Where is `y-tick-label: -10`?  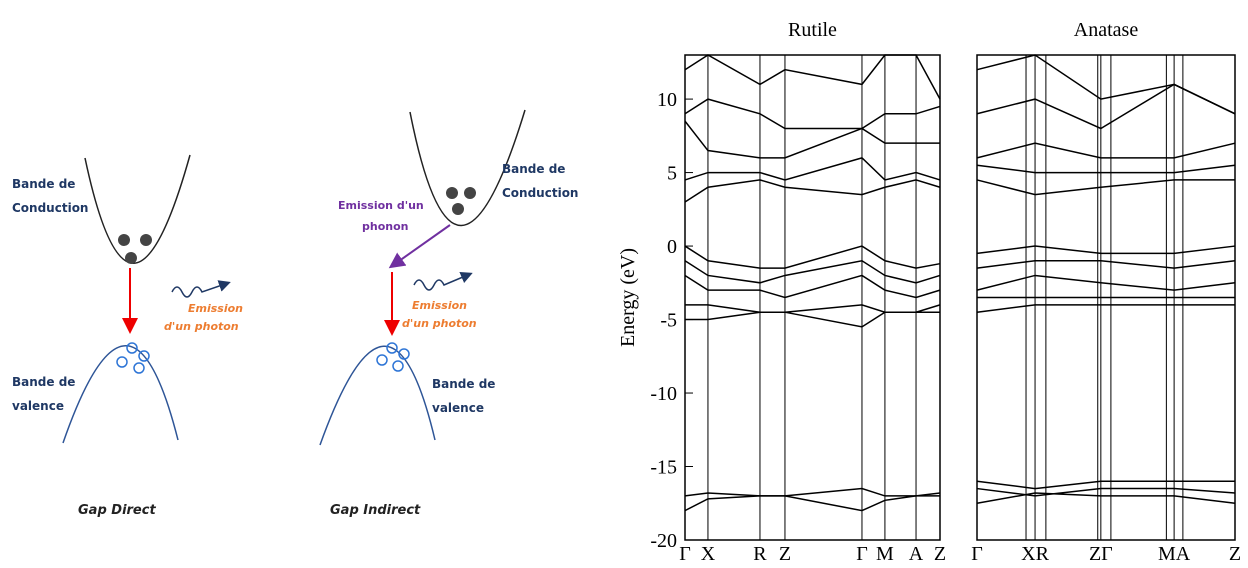 y-tick-label: -10 is located at coordinates (663, 394).